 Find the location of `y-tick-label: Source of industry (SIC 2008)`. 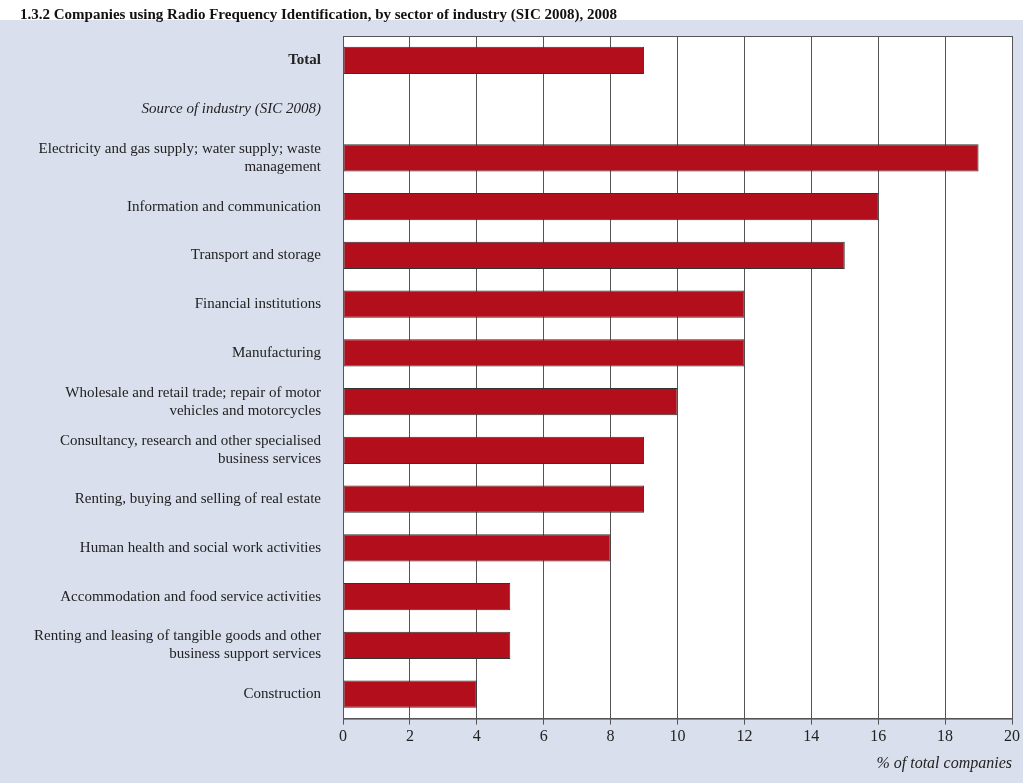

y-tick-label: Source of industry (SIC 2008) is located at coordinates (231, 109).